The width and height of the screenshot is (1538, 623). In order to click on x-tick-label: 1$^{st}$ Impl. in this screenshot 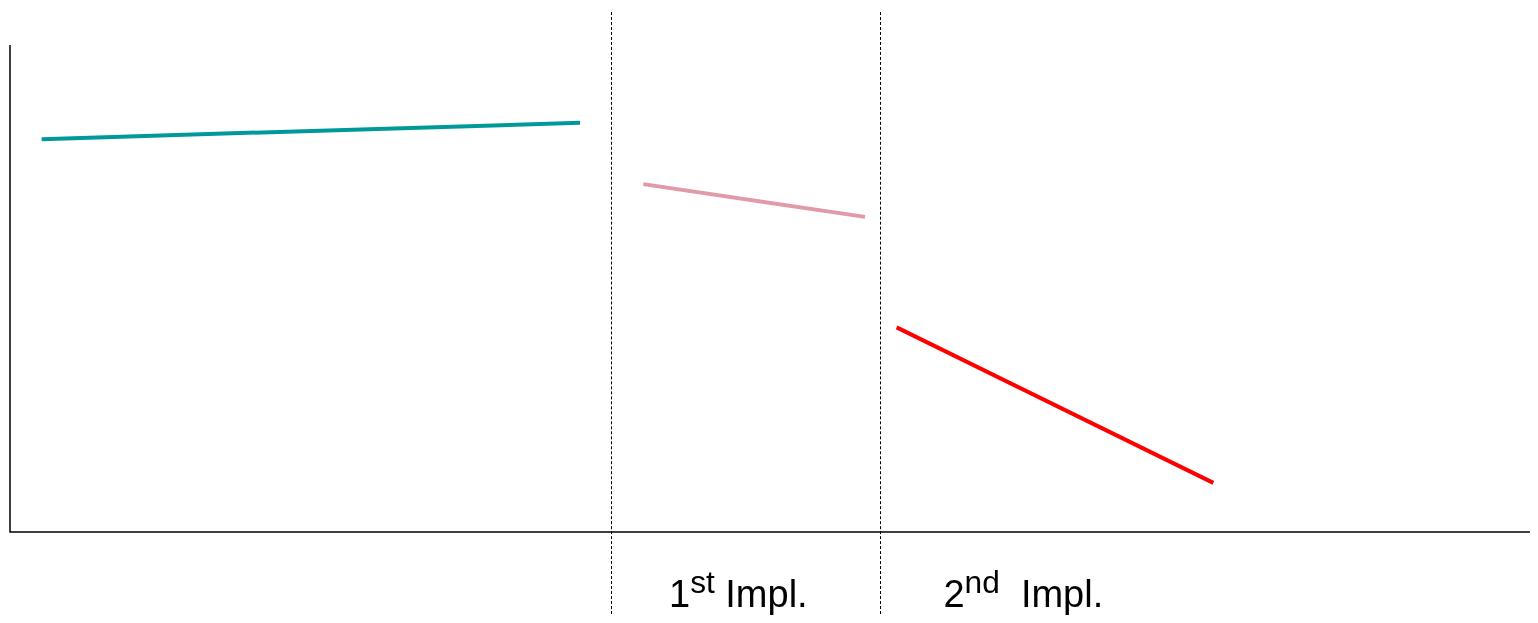, I will do `click(738, 589)`.